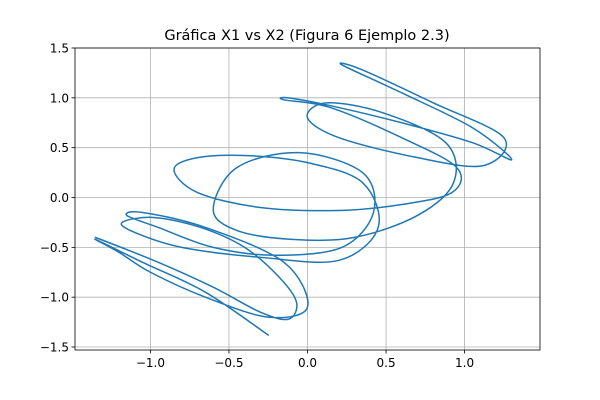 The image size is (600, 400). Describe the element at coordinates (386, 363) in the screenshot. I see `x-tick-label: 0.5` at that location.